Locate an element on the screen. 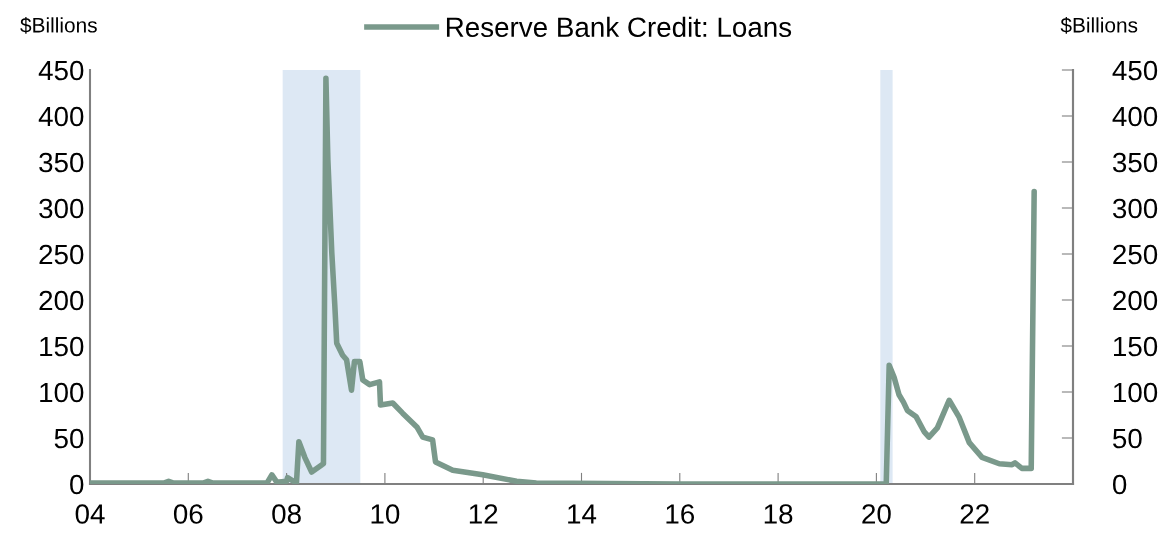 The image size is (1159, 535). x-tick-label: 04 is located at coordinates (90, 514).